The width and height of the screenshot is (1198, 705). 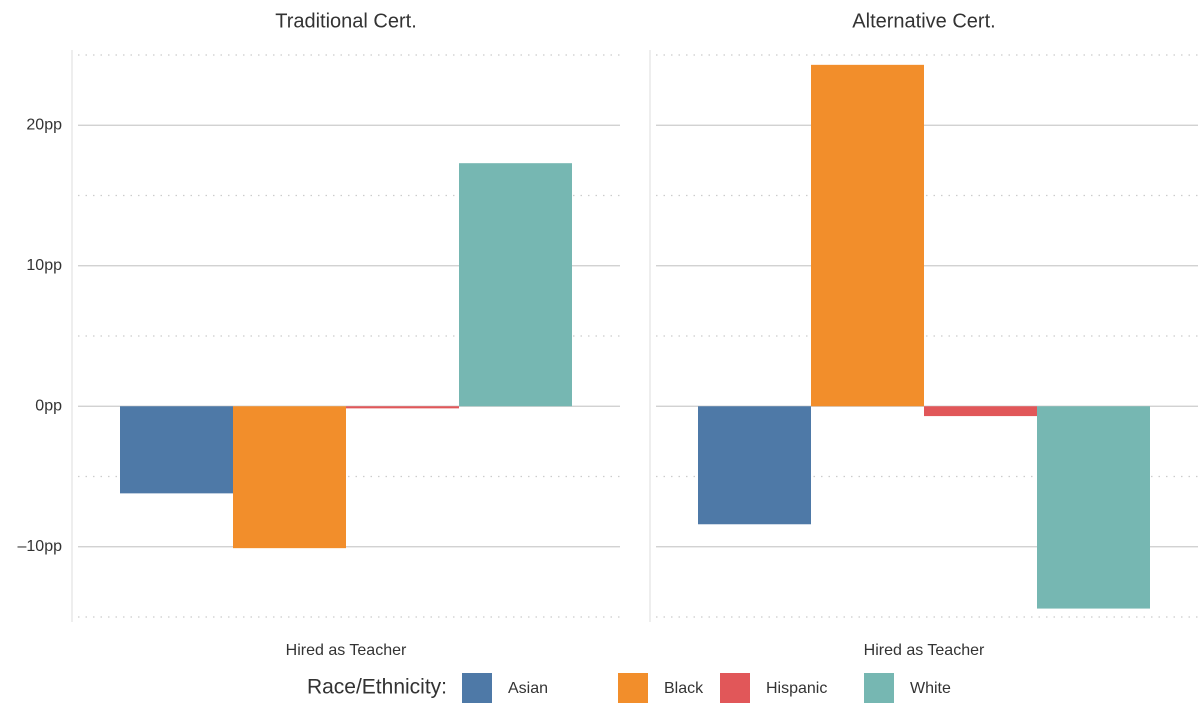 I want to click on legend-label: Hispanic, so click(x=796, y=688).